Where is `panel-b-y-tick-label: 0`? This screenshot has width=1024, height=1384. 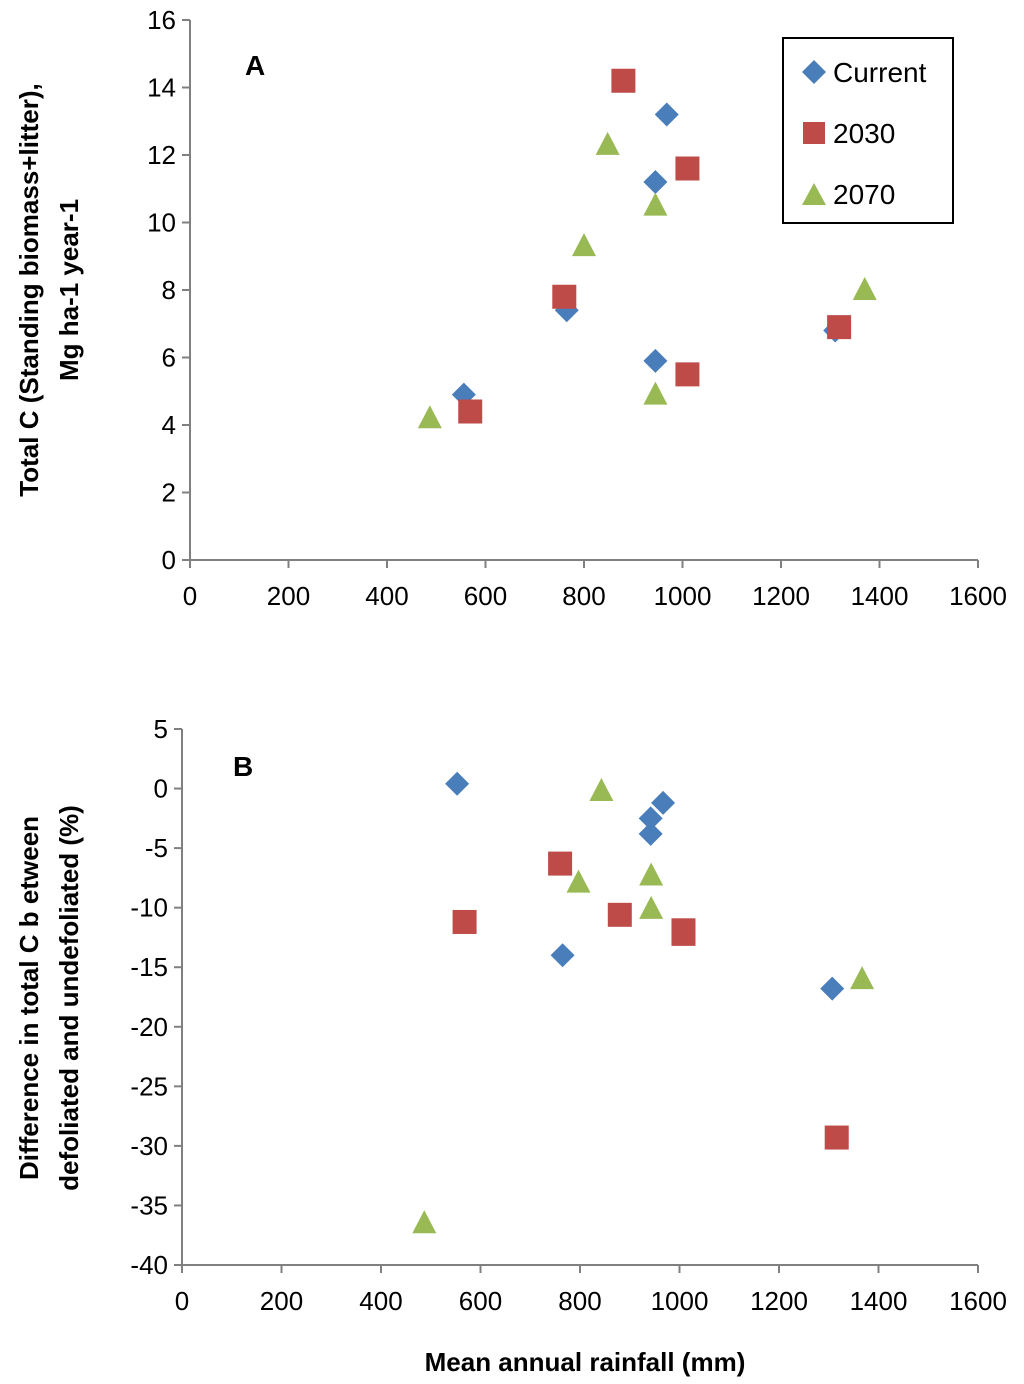
panel-b-y-tick-label: 0 is located at coordinates (161, 789).